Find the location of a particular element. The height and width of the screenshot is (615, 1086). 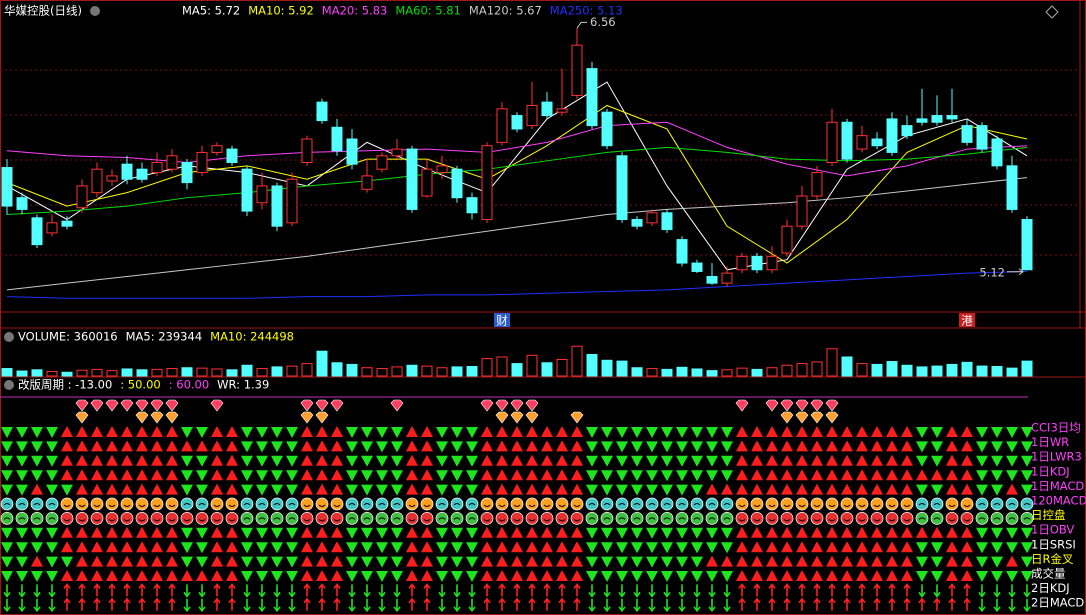

max-label: 6.56 is located at coordinates (603, 22).